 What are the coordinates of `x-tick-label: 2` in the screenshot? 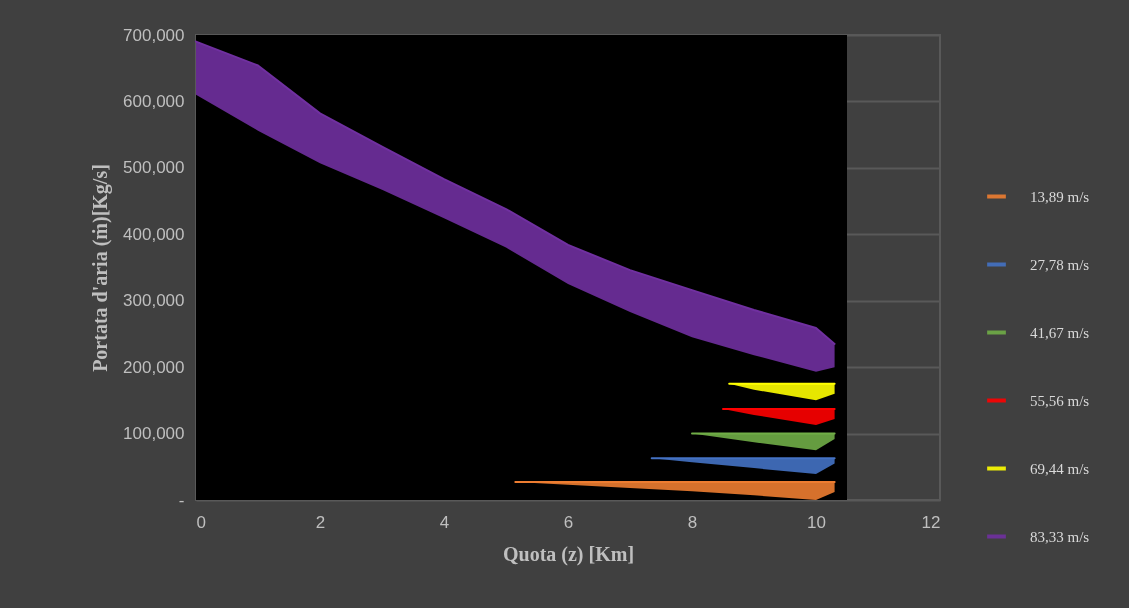 It's located at (320, 522).